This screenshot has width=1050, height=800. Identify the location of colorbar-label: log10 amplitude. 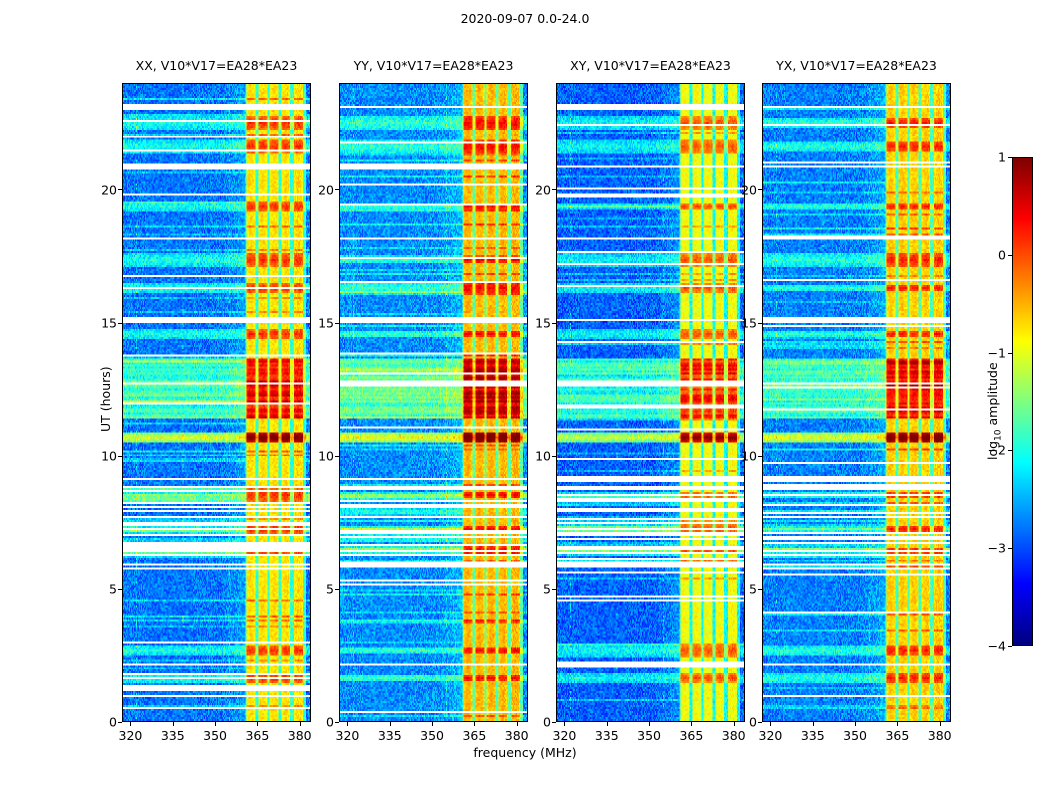
(994, 411).